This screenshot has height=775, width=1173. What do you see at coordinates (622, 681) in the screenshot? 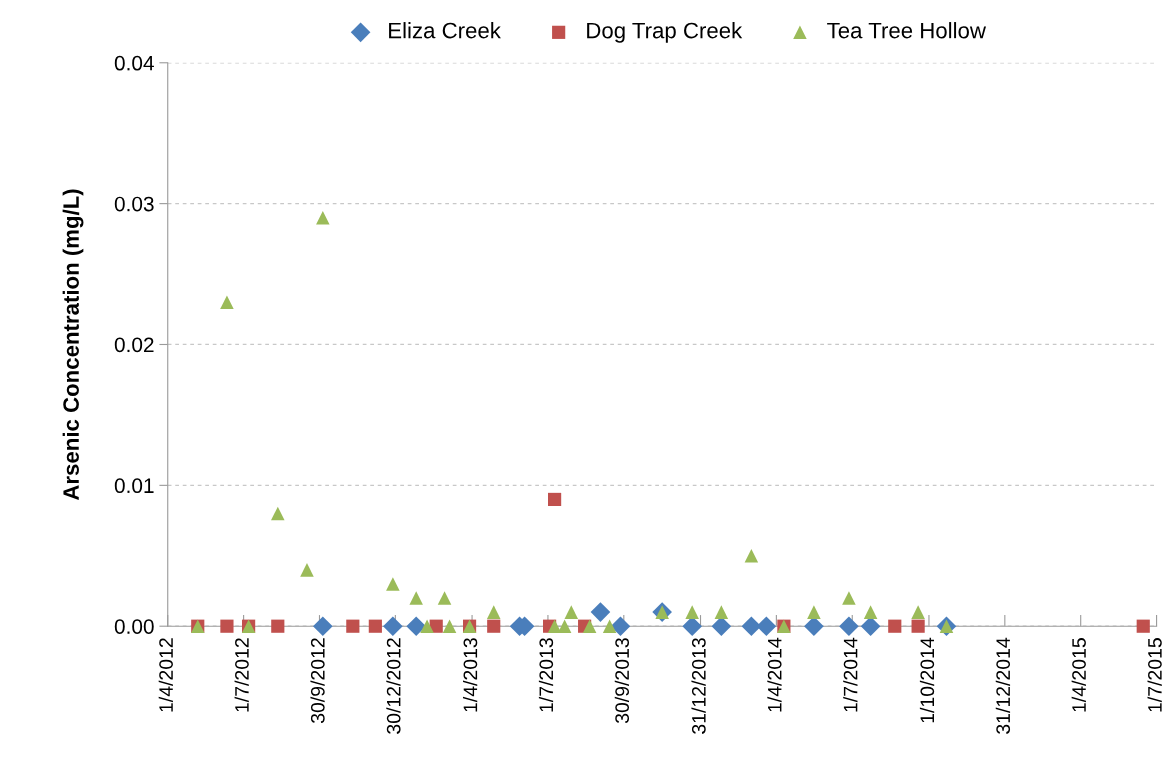
I see `x-tick-label: 30/9/2013` at bounding box center [622, 681].